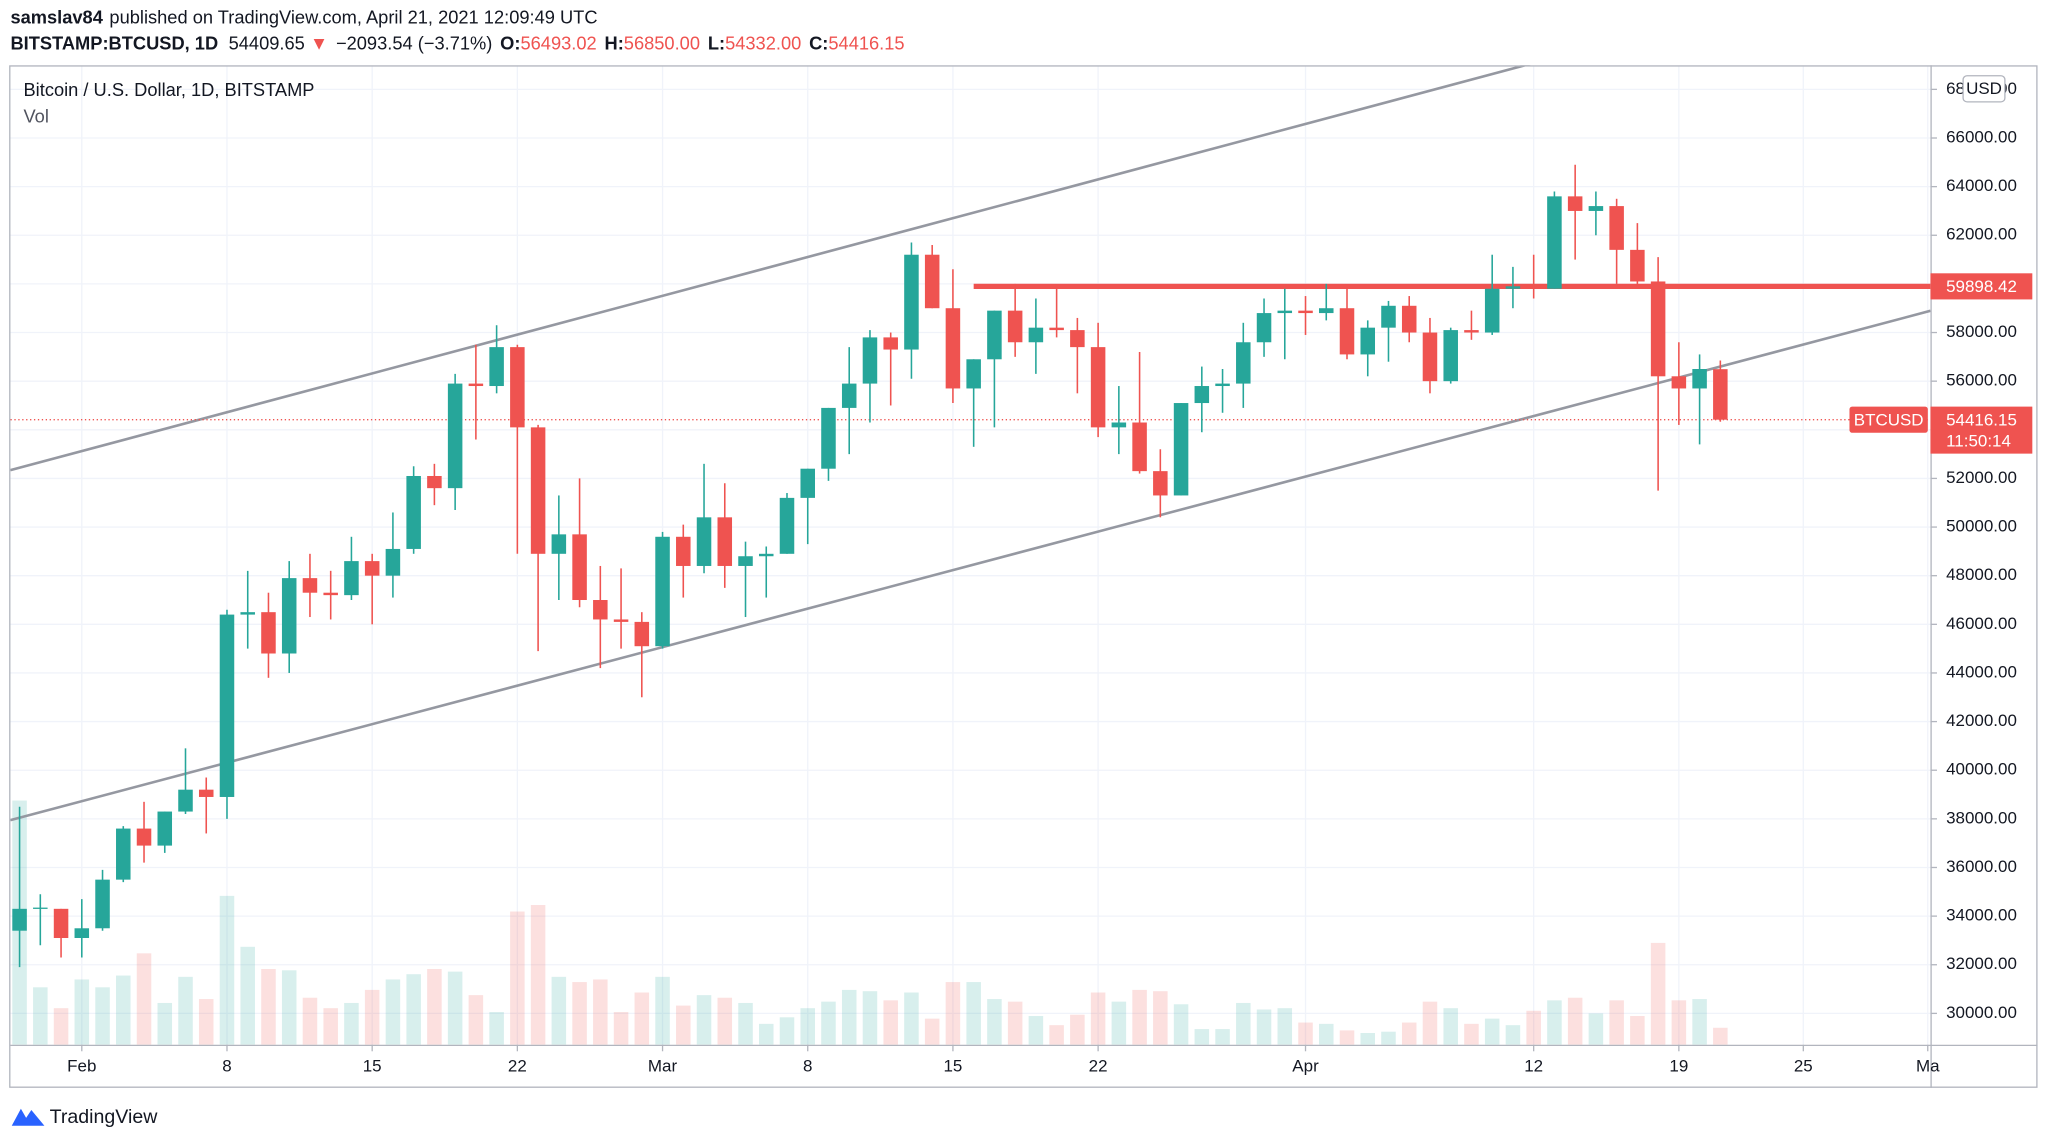  What do you see at coordinates (1981, 671) in the screenshot?
I see `y-tick-label: 44000.00` at bounding box center [1981, 671].